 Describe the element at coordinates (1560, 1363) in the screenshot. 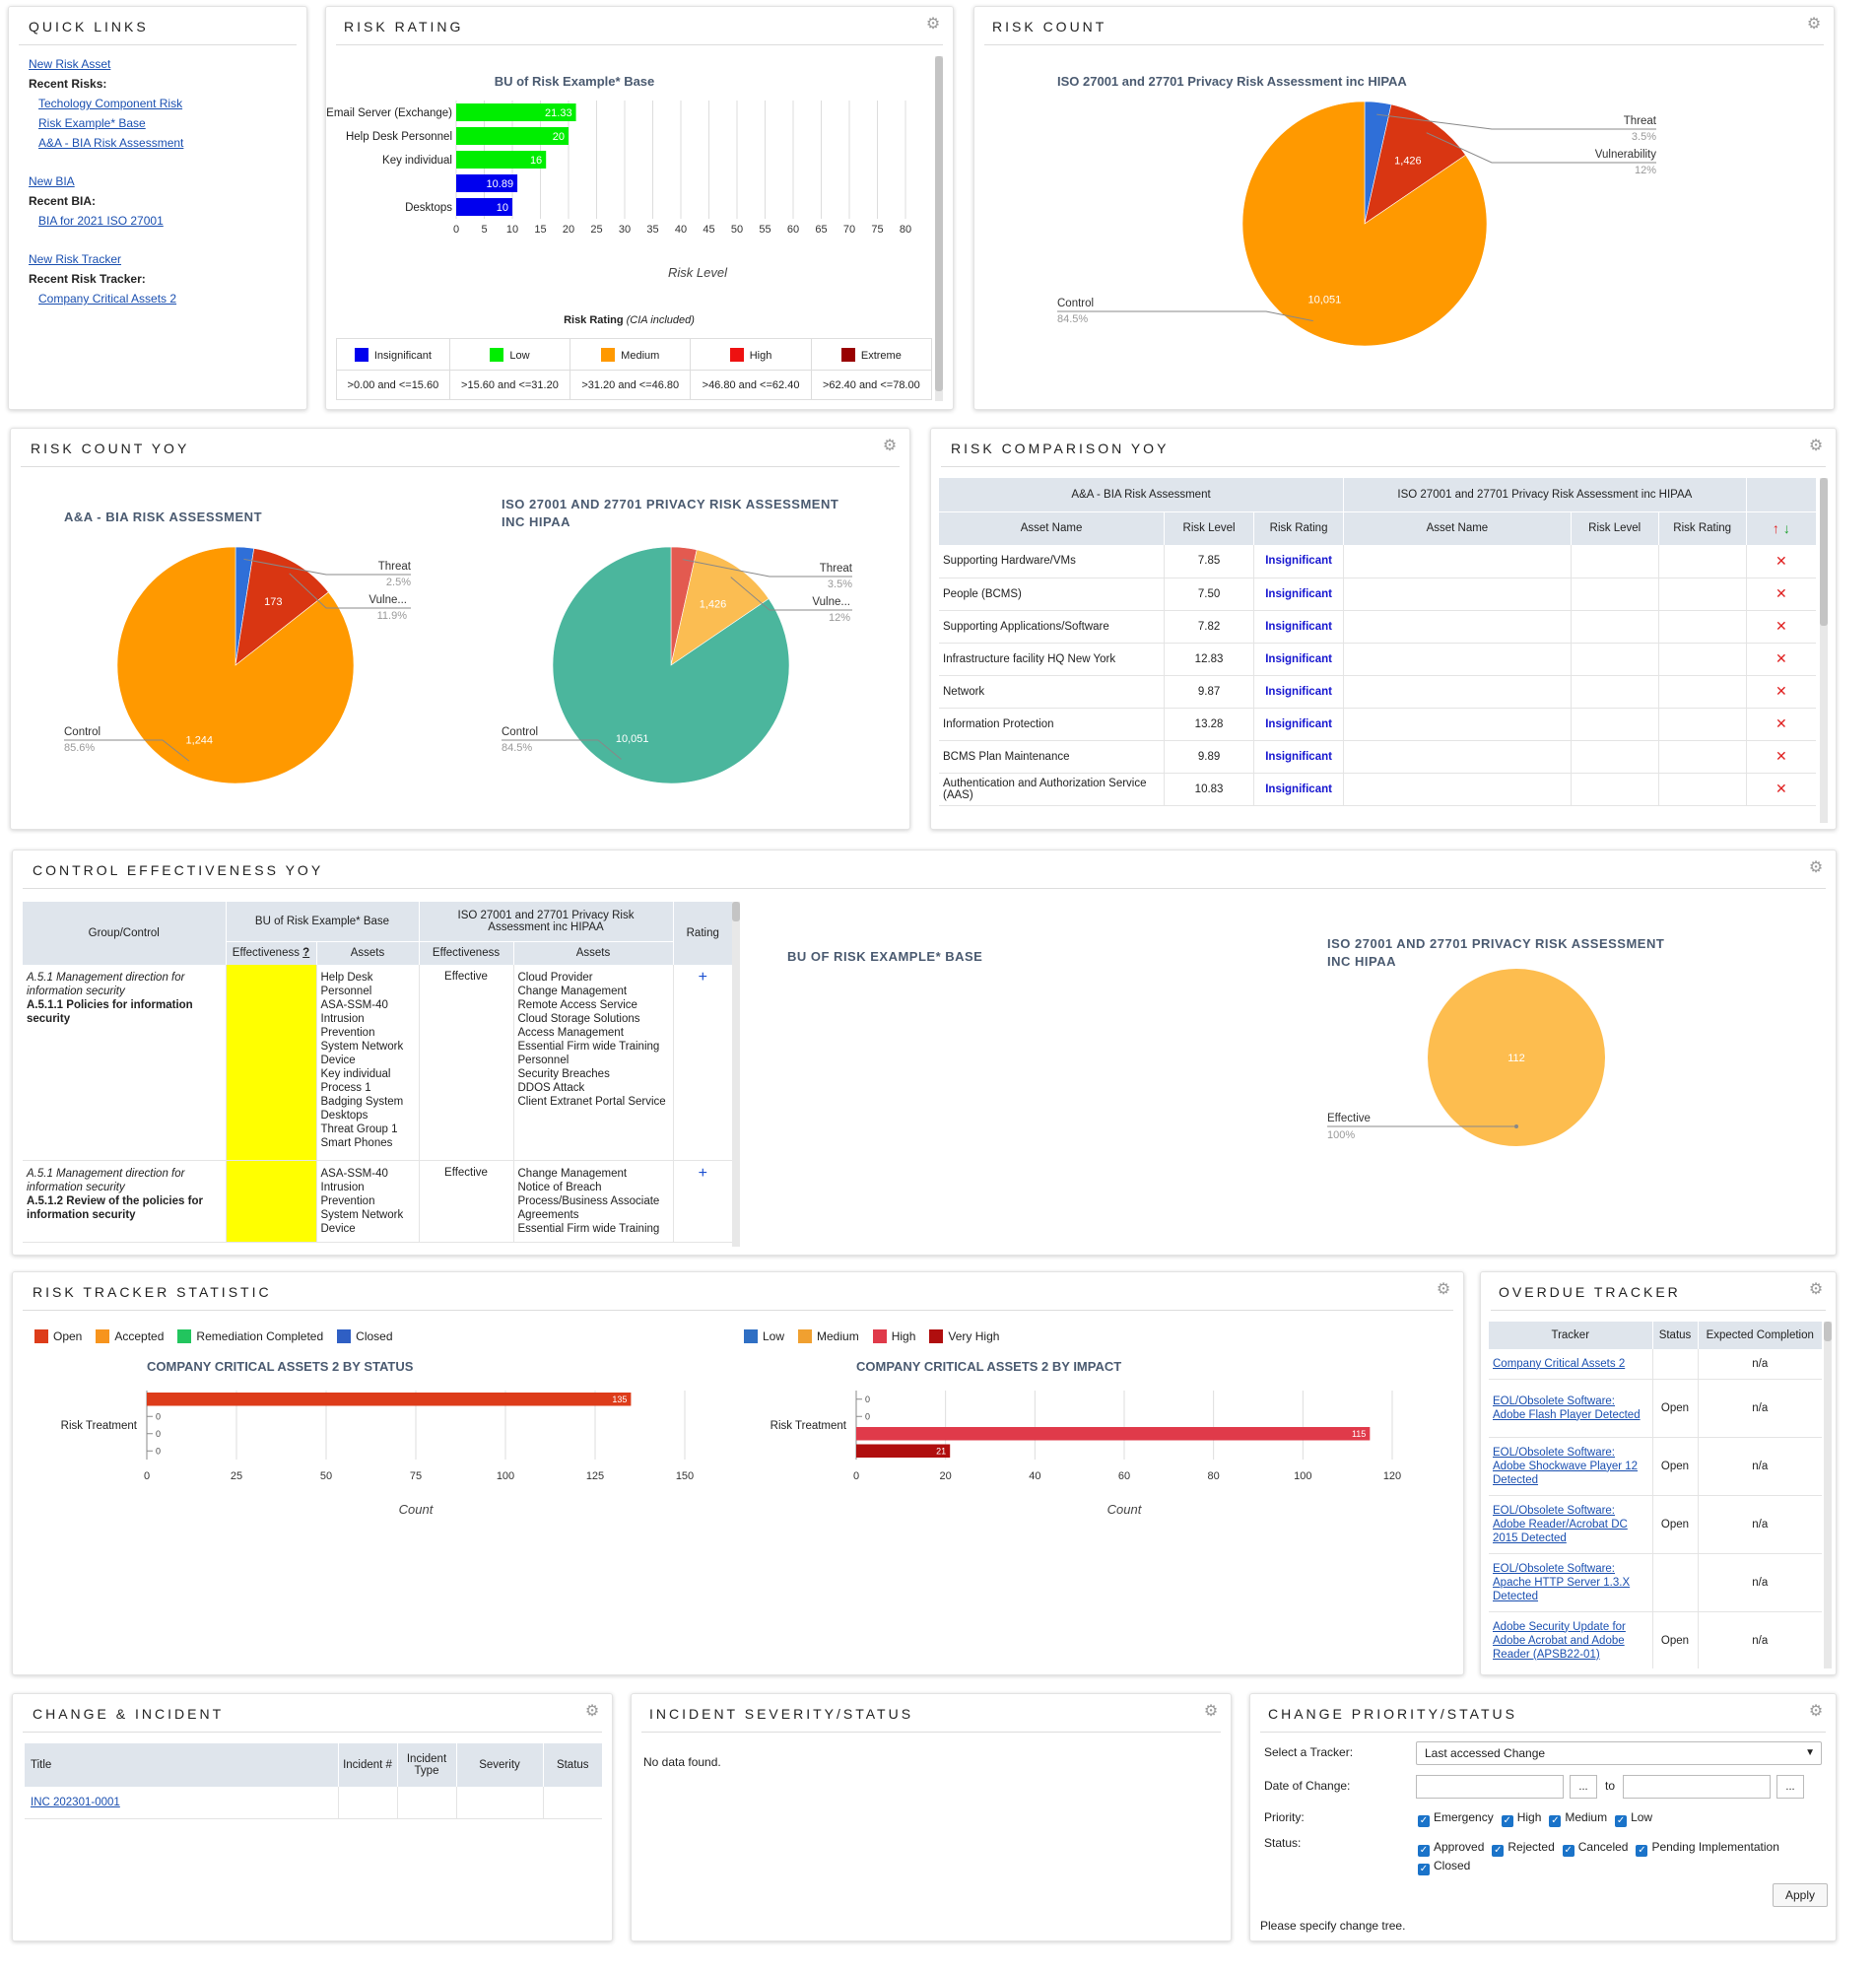

I see `tracker-link: Company Critical Assets 2` at that location.